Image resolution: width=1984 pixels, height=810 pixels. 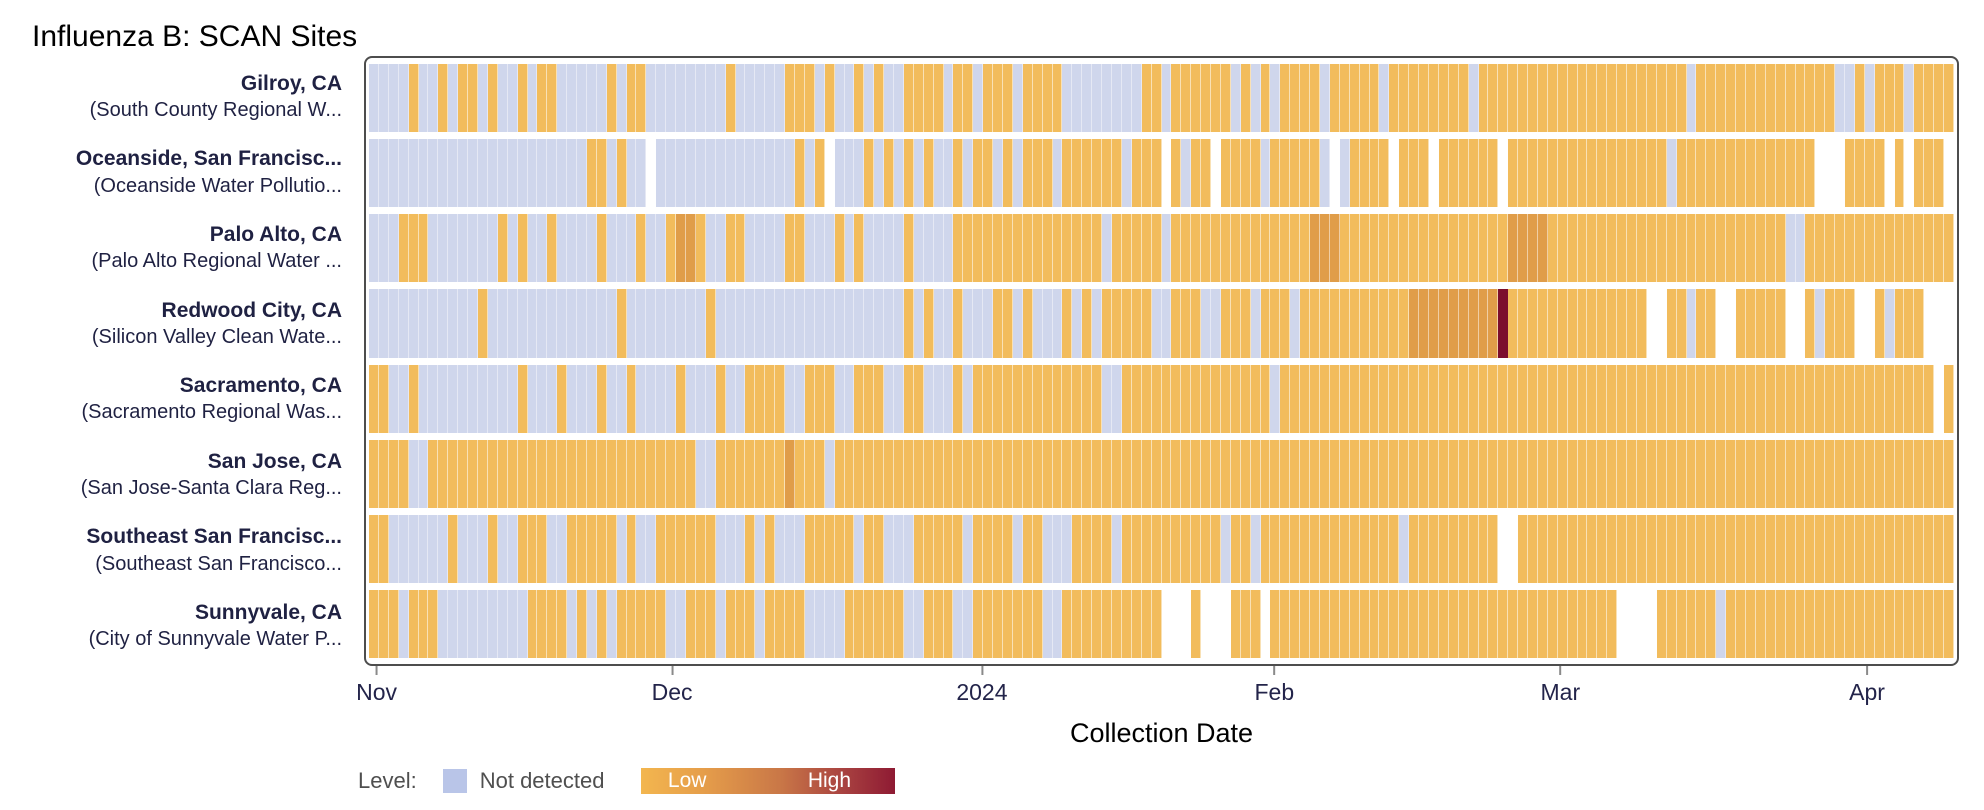 I want to click on site-strip, so click(x=1161, y=398).